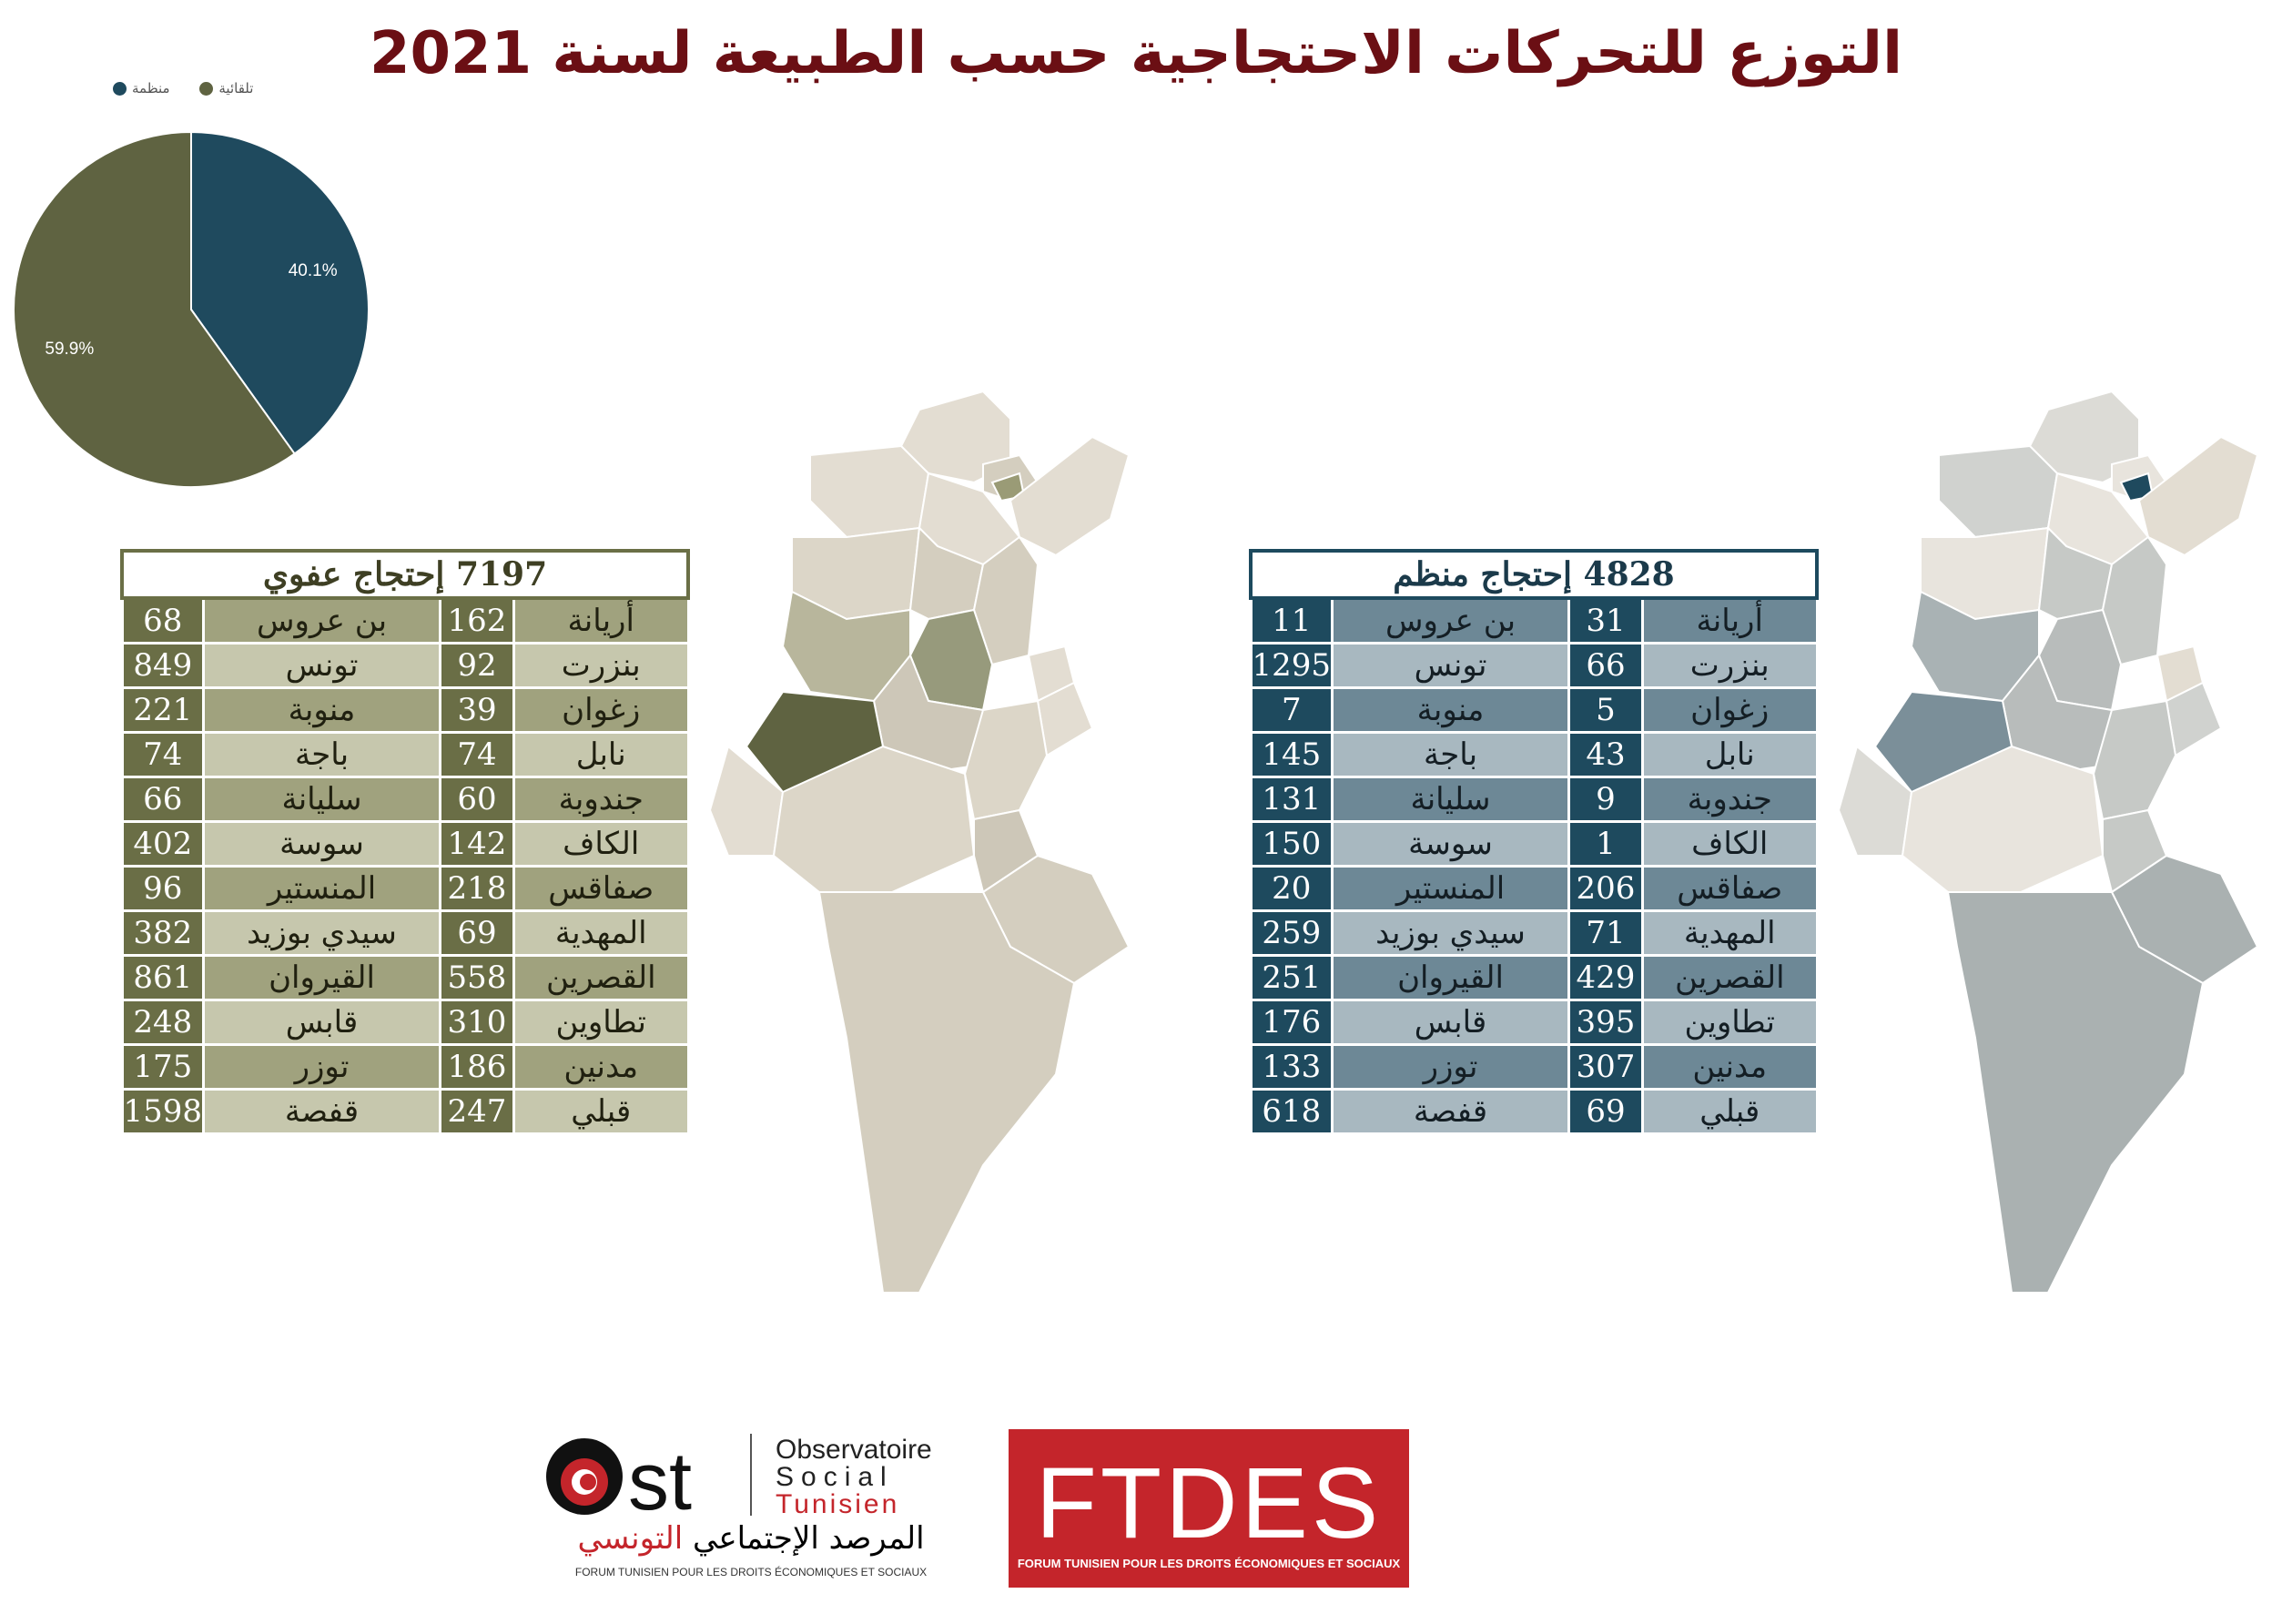 This screenshot has height=1624, width=2272. Describe the element at coordinates (321, 665) in the screenshot. I see `cell-governorate-col2: تونس` at that location.